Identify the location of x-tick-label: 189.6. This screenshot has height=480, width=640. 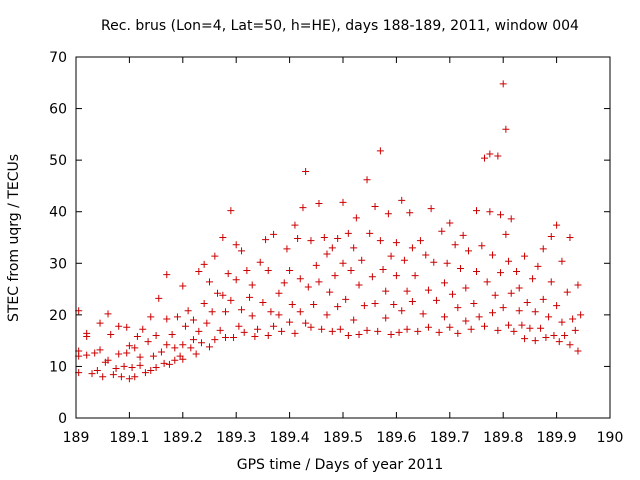
(396, 438).